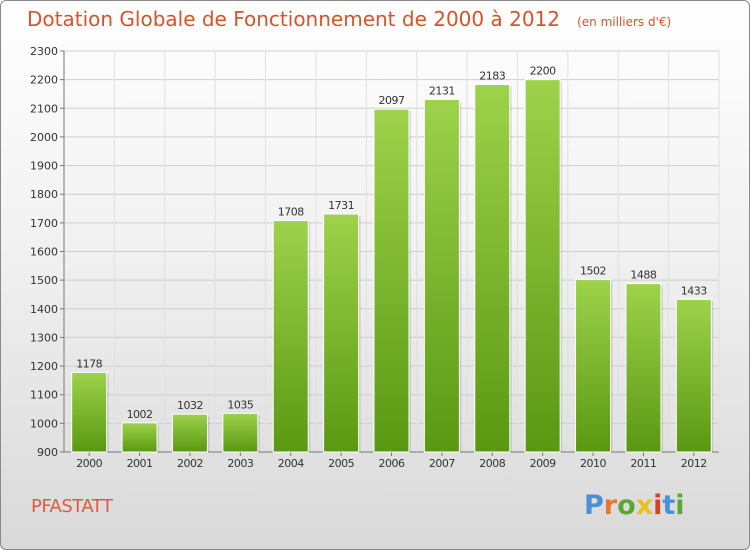 This screenshot has height=550, width=750. Describe the element at coordinates (190, 463) in the screenshot. I see `x-tick-label: 2002` at that location.